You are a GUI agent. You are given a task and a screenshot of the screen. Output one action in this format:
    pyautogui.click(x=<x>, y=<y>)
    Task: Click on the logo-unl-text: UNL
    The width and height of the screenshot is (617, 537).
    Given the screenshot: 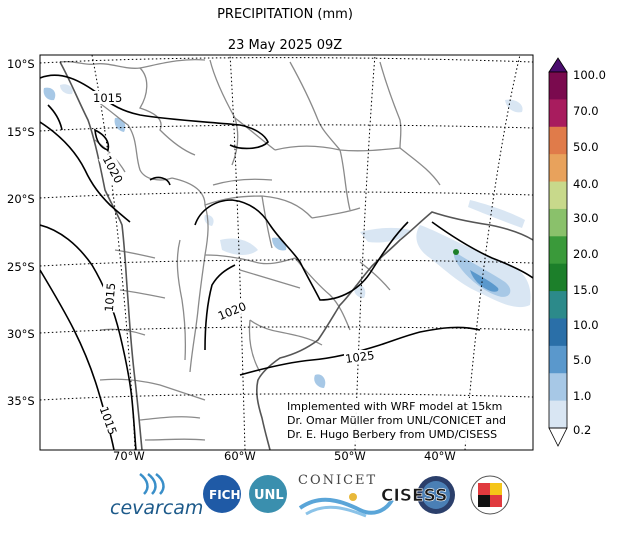 What is the action you would take?
    pyautogui.click(x=269, y=495)
    